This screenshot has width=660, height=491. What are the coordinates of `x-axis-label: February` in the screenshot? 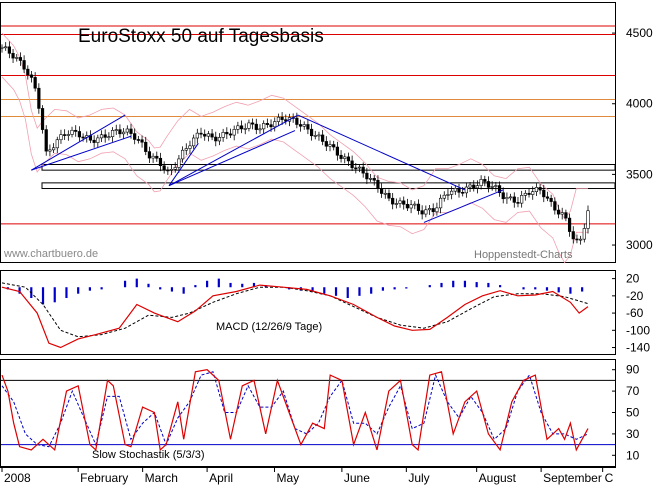 It's located at (104, 478).